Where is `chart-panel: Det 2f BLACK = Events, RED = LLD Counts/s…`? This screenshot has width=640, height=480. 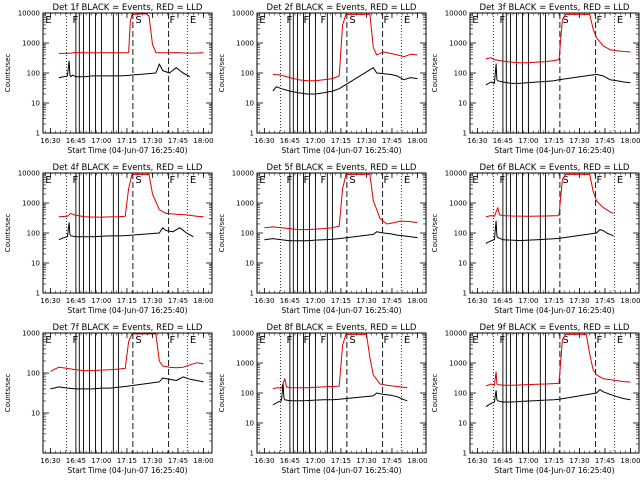 chart-panel: Det 2f BLACK = Events, RED = LLD Counts/s… is located at coordinates (323, 79).